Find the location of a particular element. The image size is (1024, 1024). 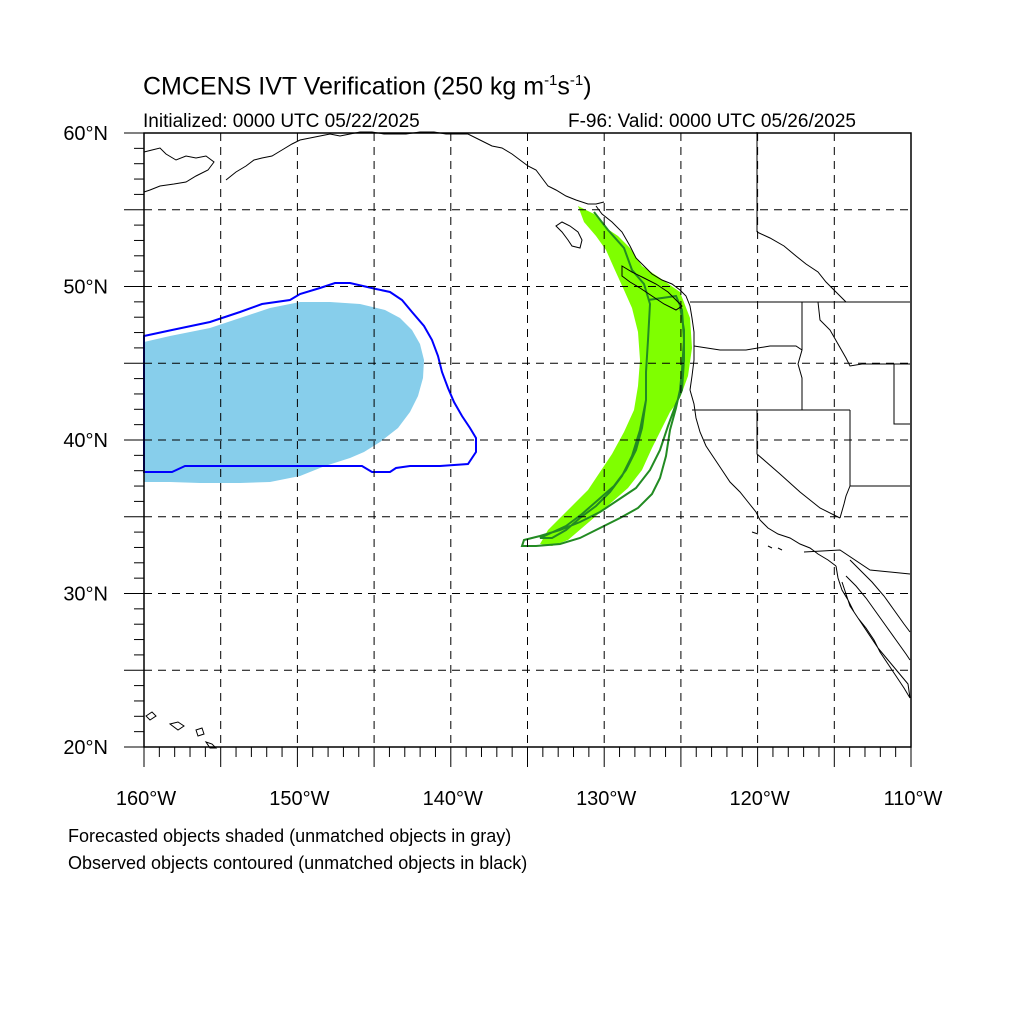

observed-contour-coastal is located at coordinates (603, 379).